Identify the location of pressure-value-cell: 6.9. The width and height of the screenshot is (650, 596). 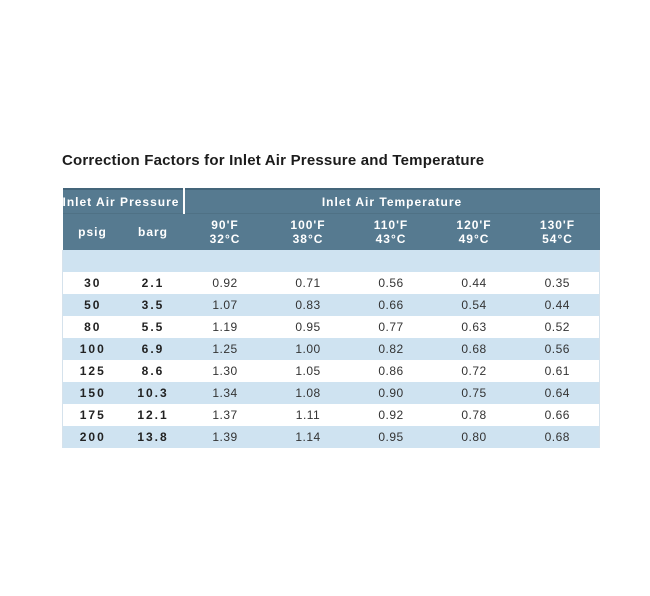
(153, 349).